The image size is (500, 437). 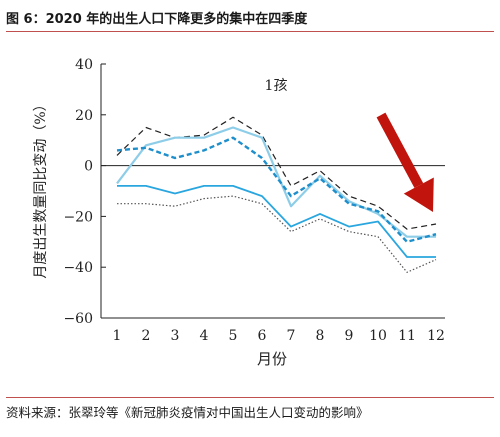 What do you see at coordinates (78, 217) in the screenshot?
I see `y-tick-label: −20` at bounding box center [78, 217].